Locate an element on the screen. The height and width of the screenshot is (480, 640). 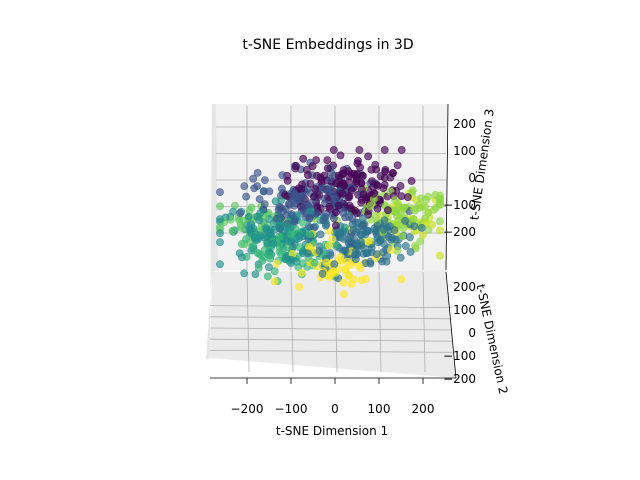
y-tick-label-0: −200 is located at coordinates (459, 379).